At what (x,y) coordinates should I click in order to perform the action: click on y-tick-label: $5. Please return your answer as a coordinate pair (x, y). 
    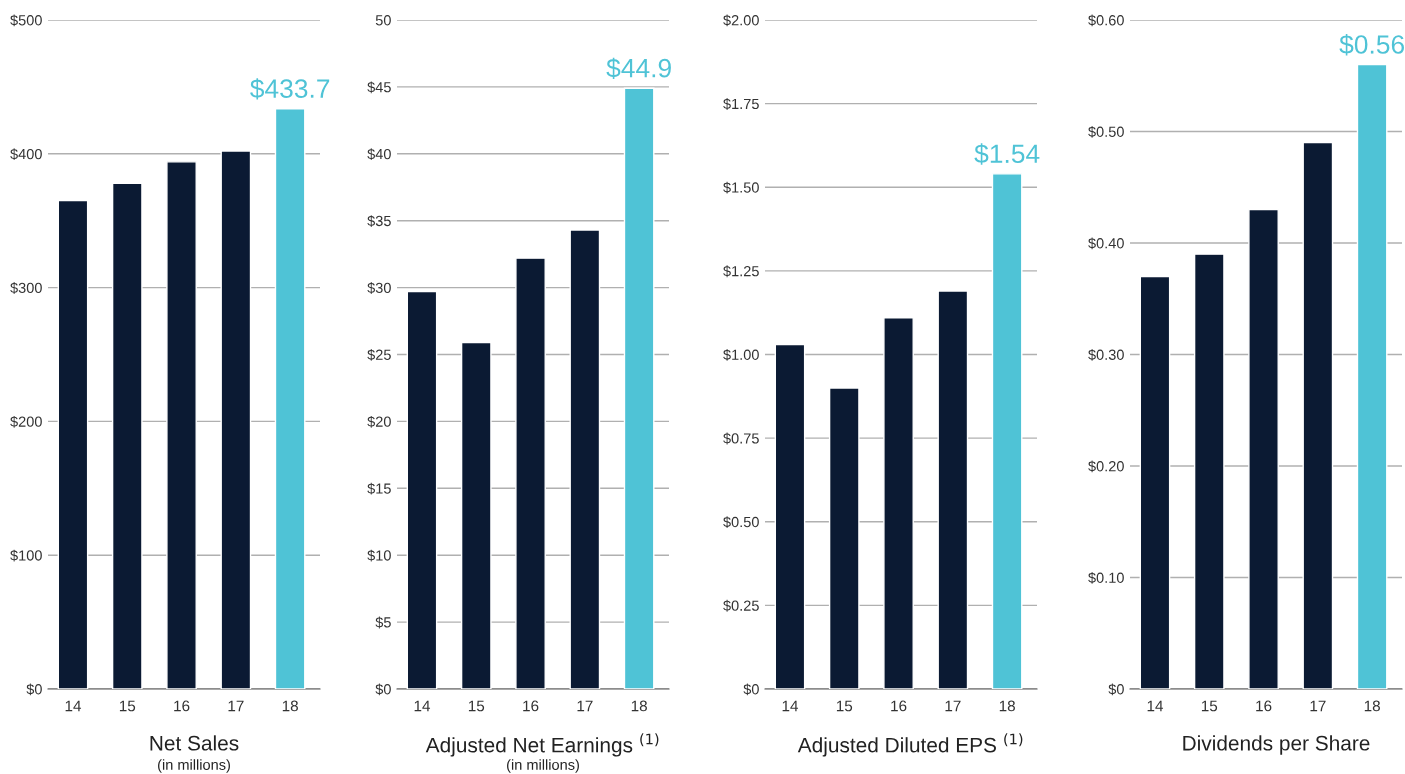
    Looking at the image, I should click on (383, 622).